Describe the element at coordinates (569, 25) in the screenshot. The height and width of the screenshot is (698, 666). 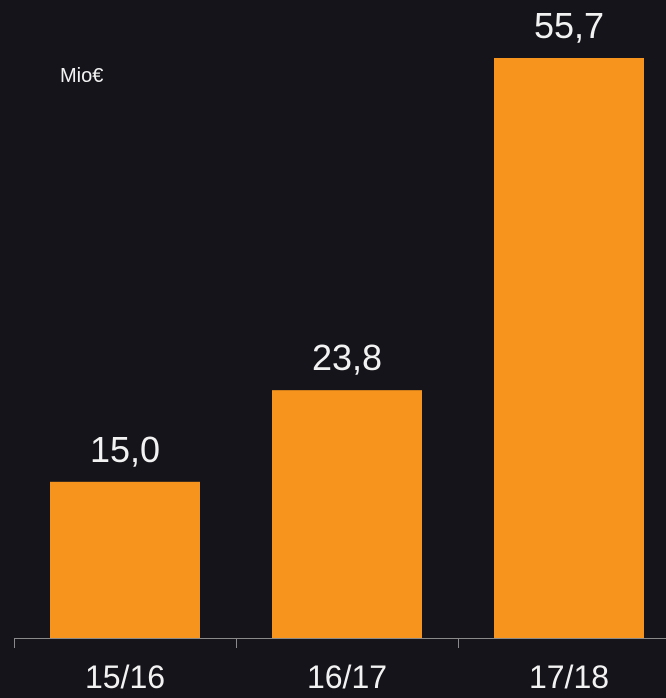
I see `value-label: 55,7` at that location.